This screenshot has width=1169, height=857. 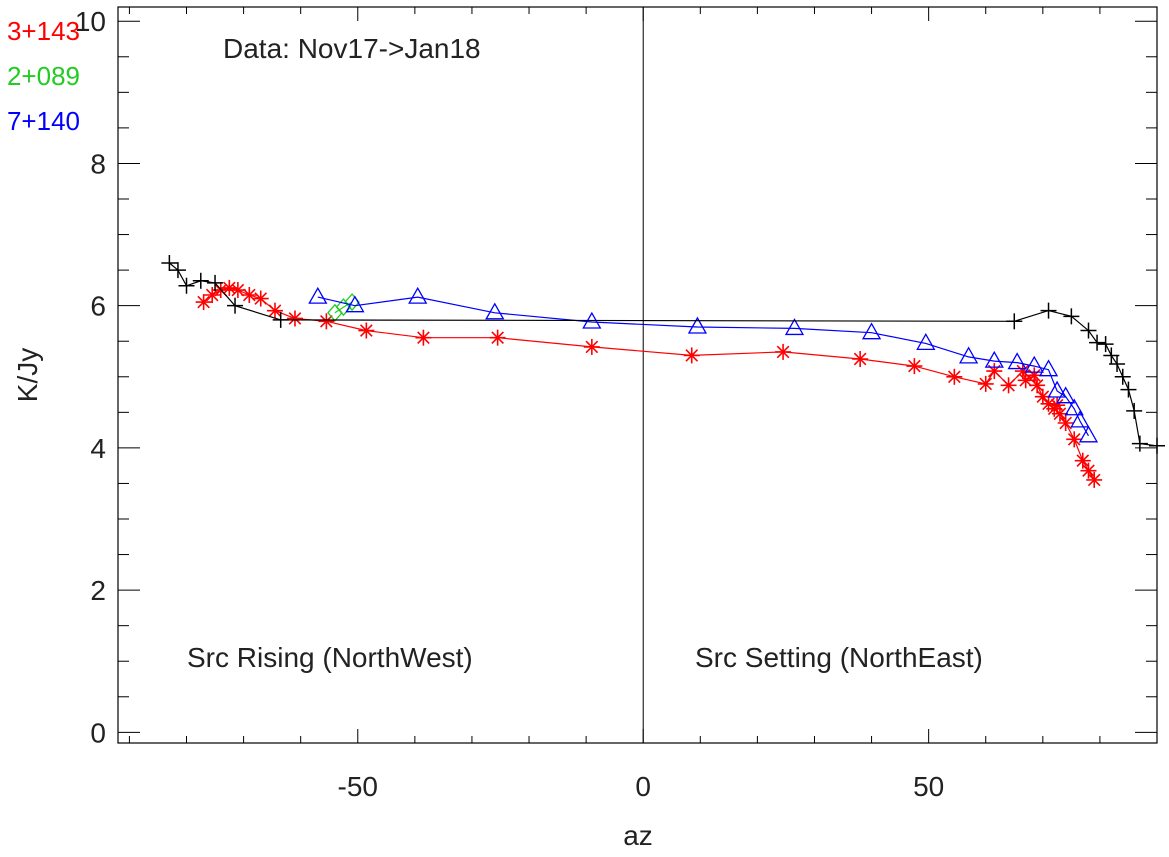 I want to click on y-tick-label: 0, so click(x=98, y=732).